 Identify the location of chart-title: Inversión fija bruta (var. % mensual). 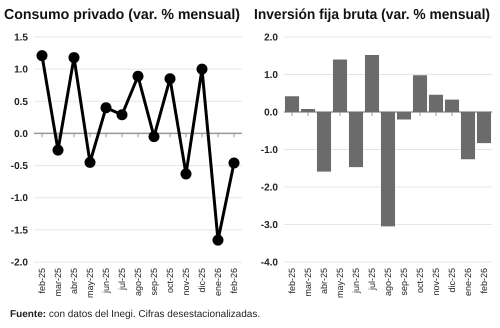
(377, 15).